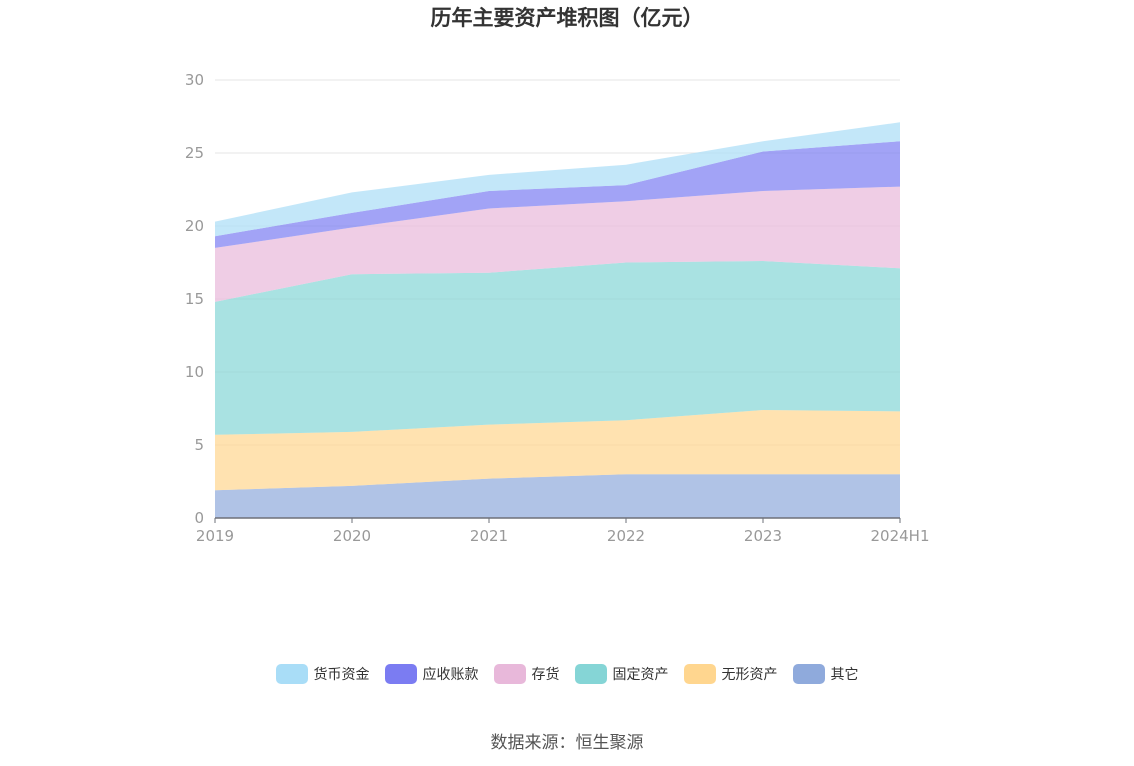 The image size is (1134, 766). Describe the element at coordinates (199, 518) in the screenshot. I see `y-tick-label: 0` at that location.